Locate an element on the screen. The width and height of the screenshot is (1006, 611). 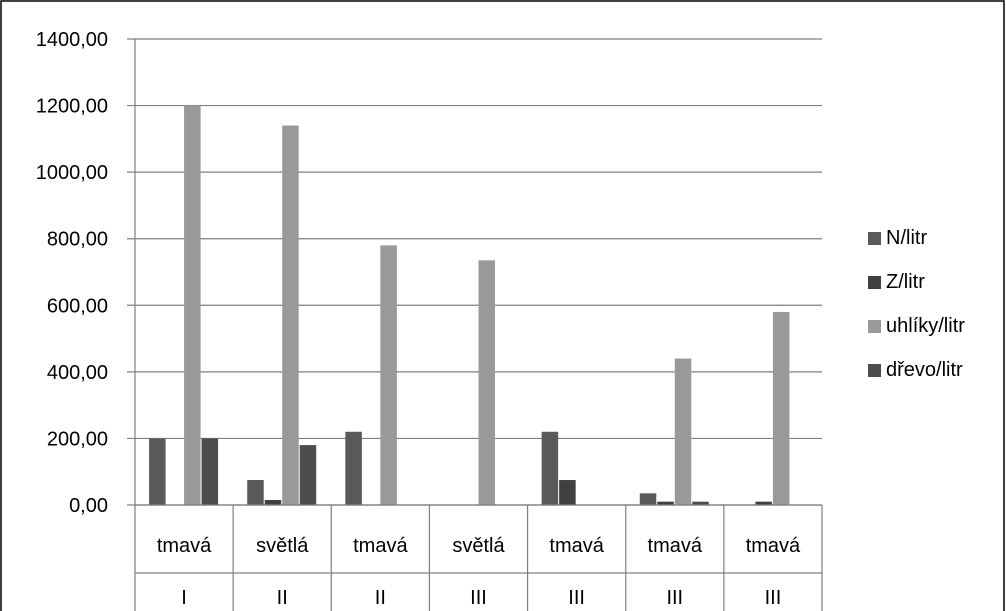
legend-label: uhlíky/litr is located at coordinates (925, 326).